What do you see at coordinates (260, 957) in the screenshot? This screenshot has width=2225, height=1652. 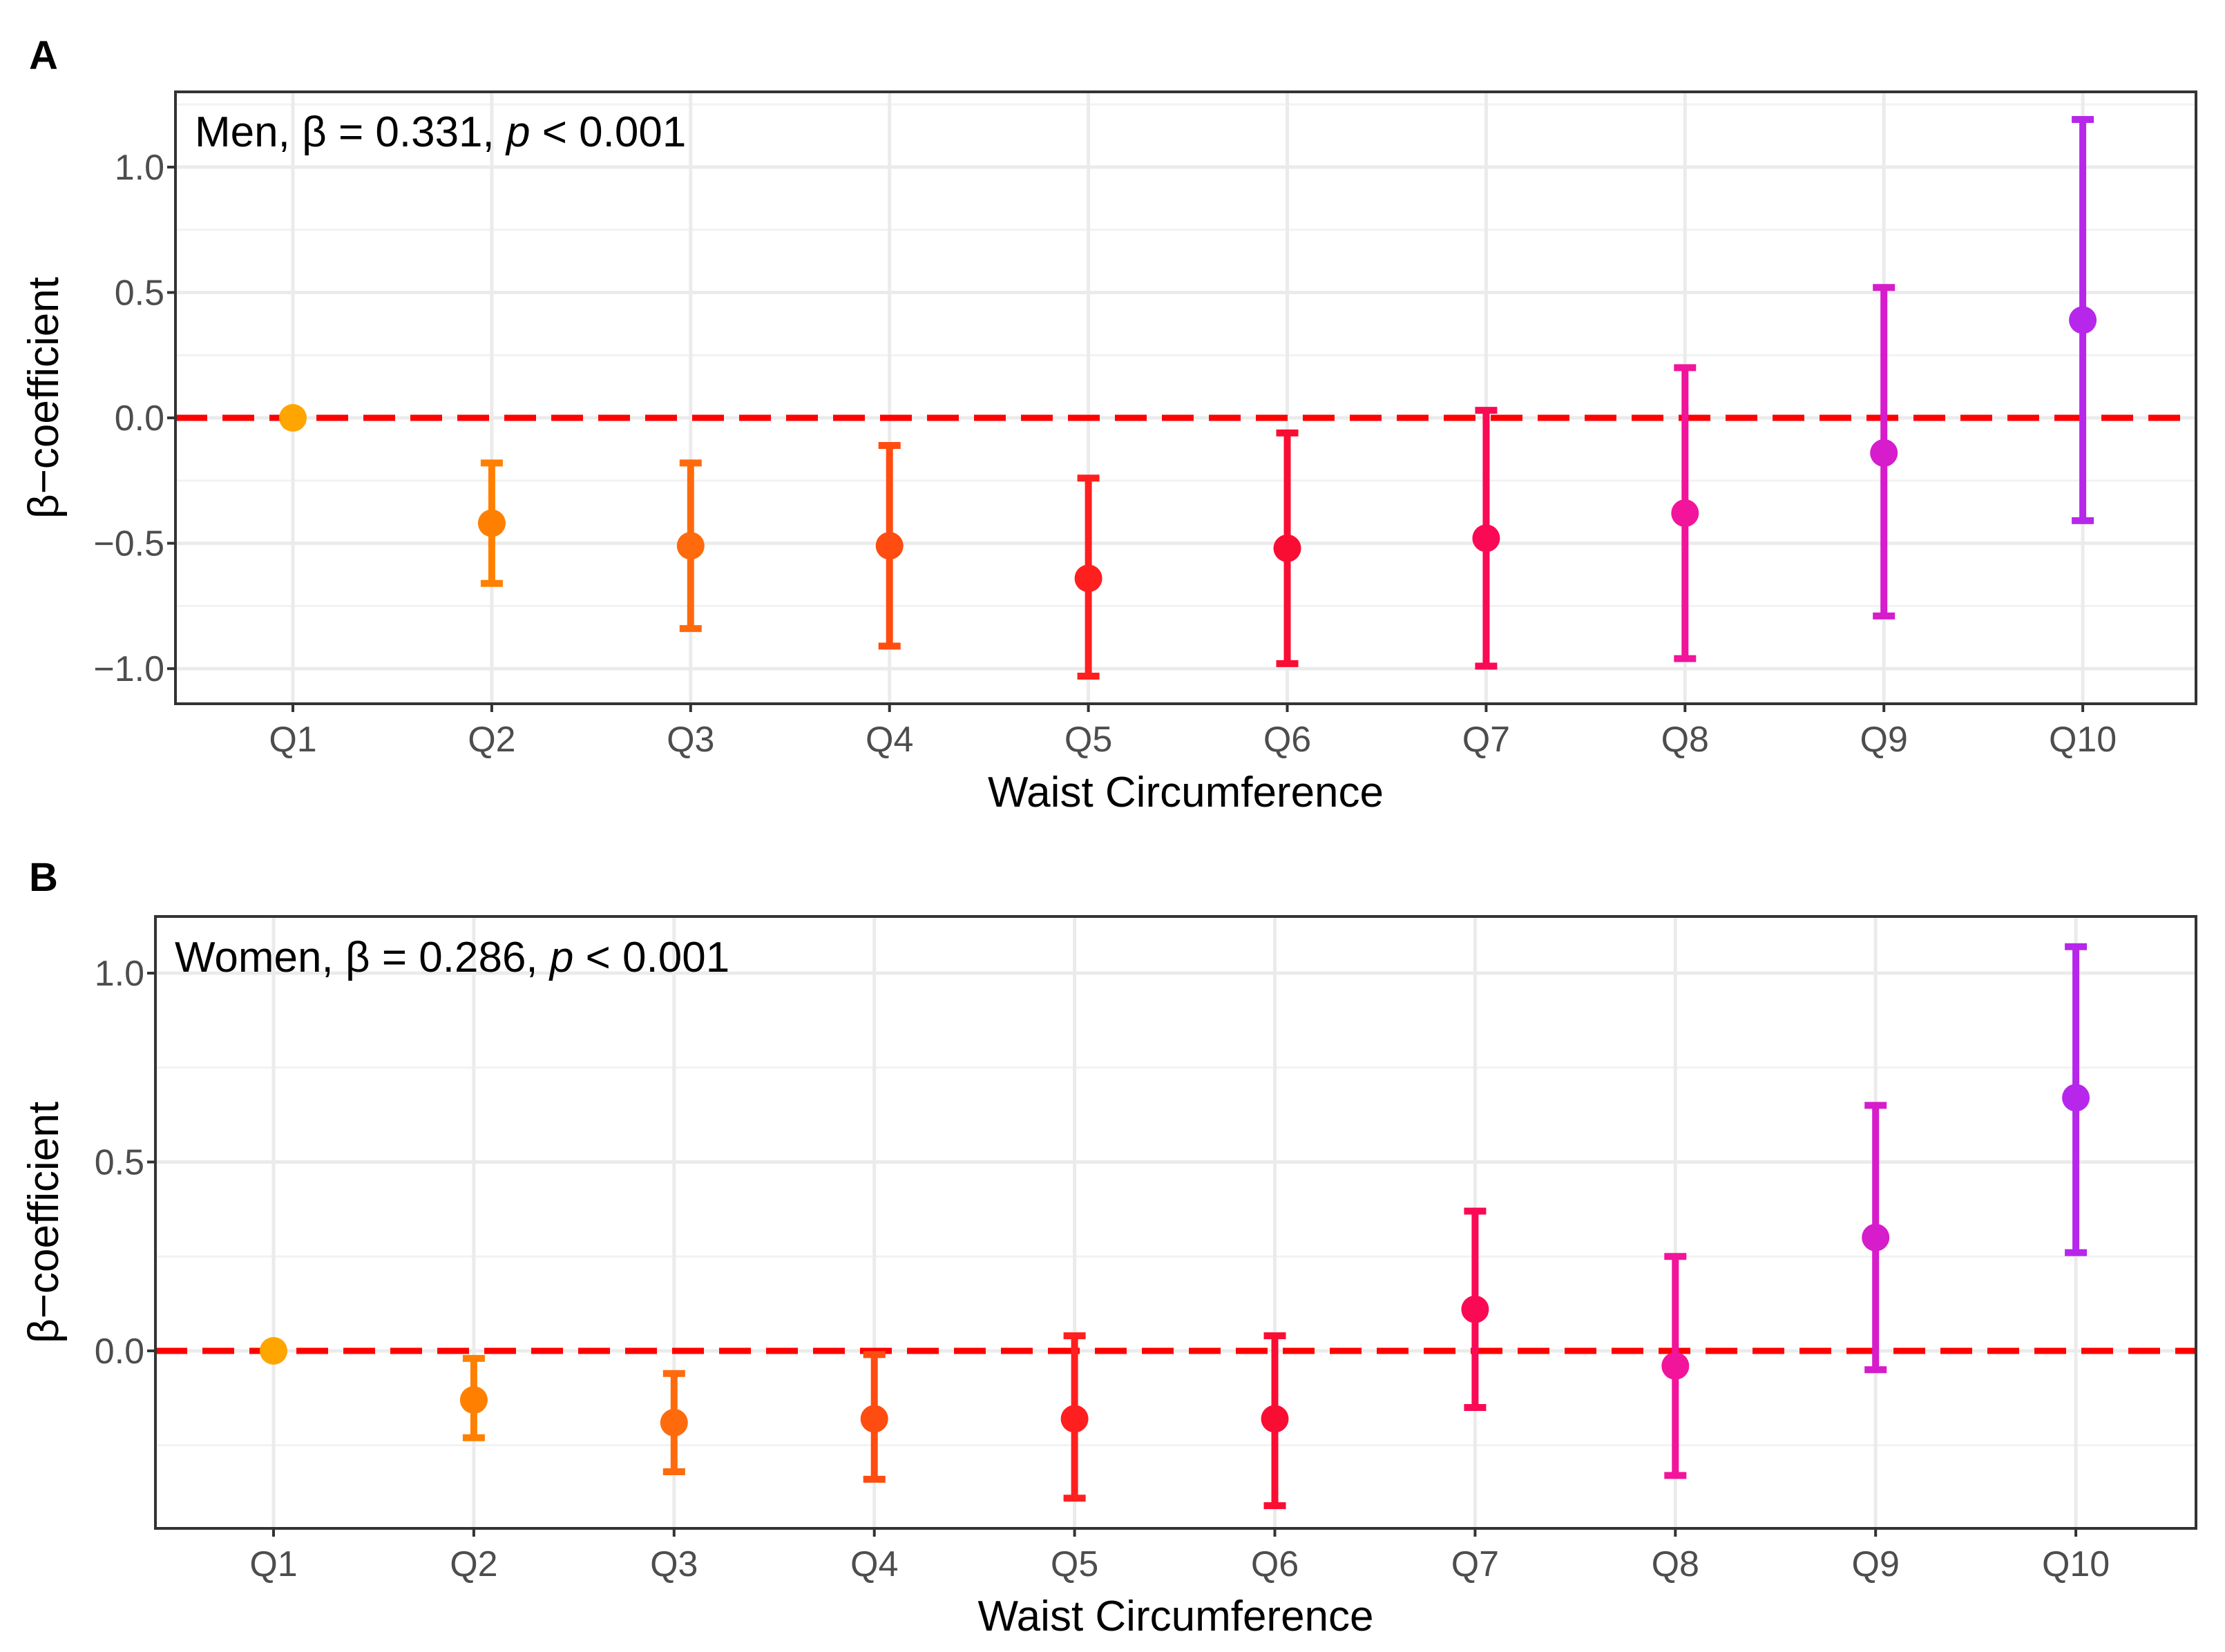 I see `annotation-group: Women,` at bounding box center [260, 957].